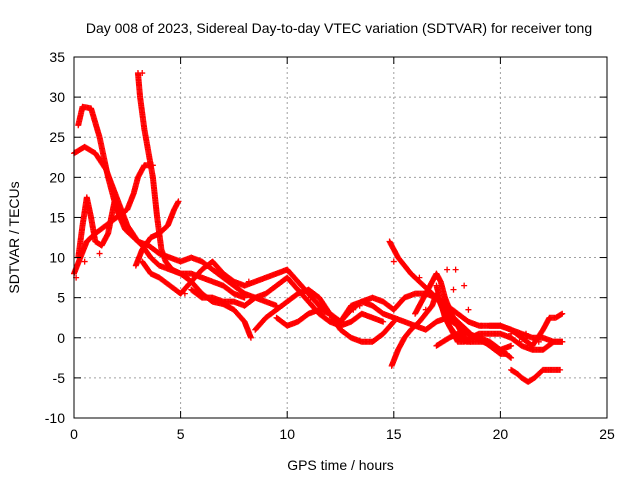  What do you see at coordinates (340, 465) in the screenshot?
I see `x-axis-label: GPS time / hours` at bounding box center [340, 465].